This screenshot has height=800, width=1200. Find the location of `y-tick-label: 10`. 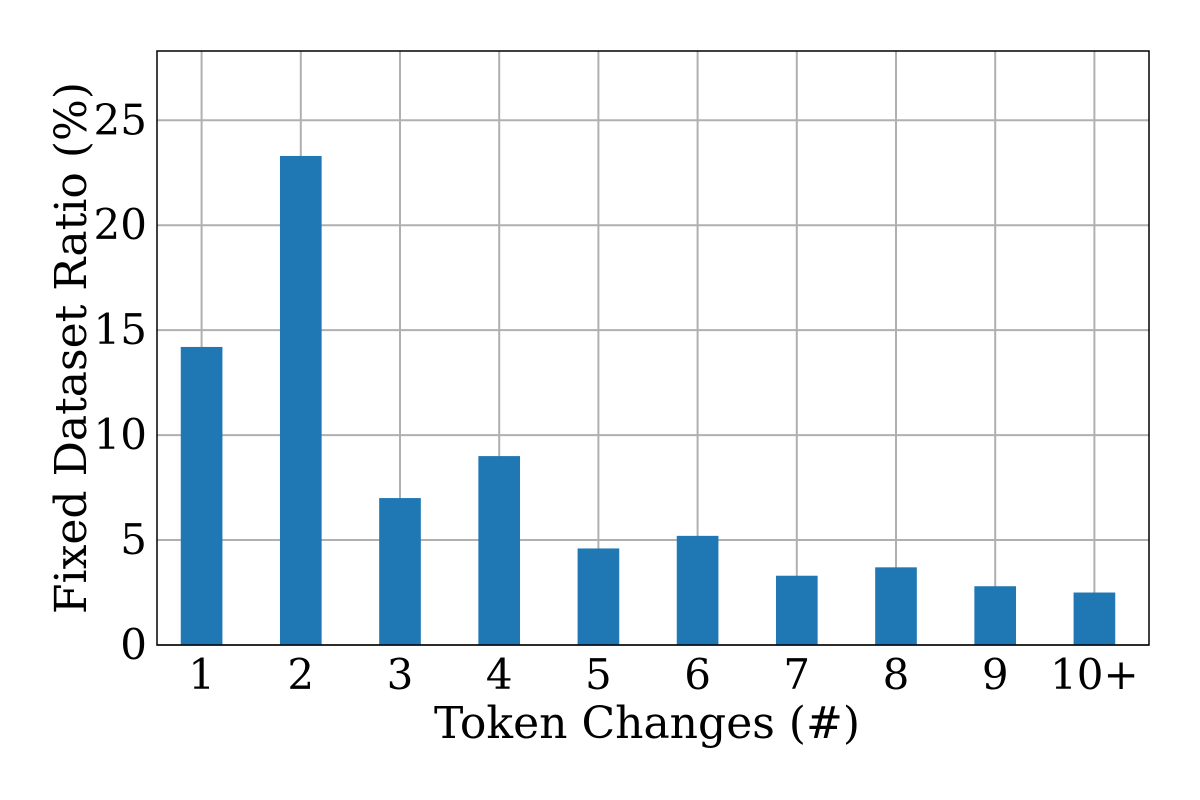

y-tick-label: 10 is located at coordinates (120, 434).